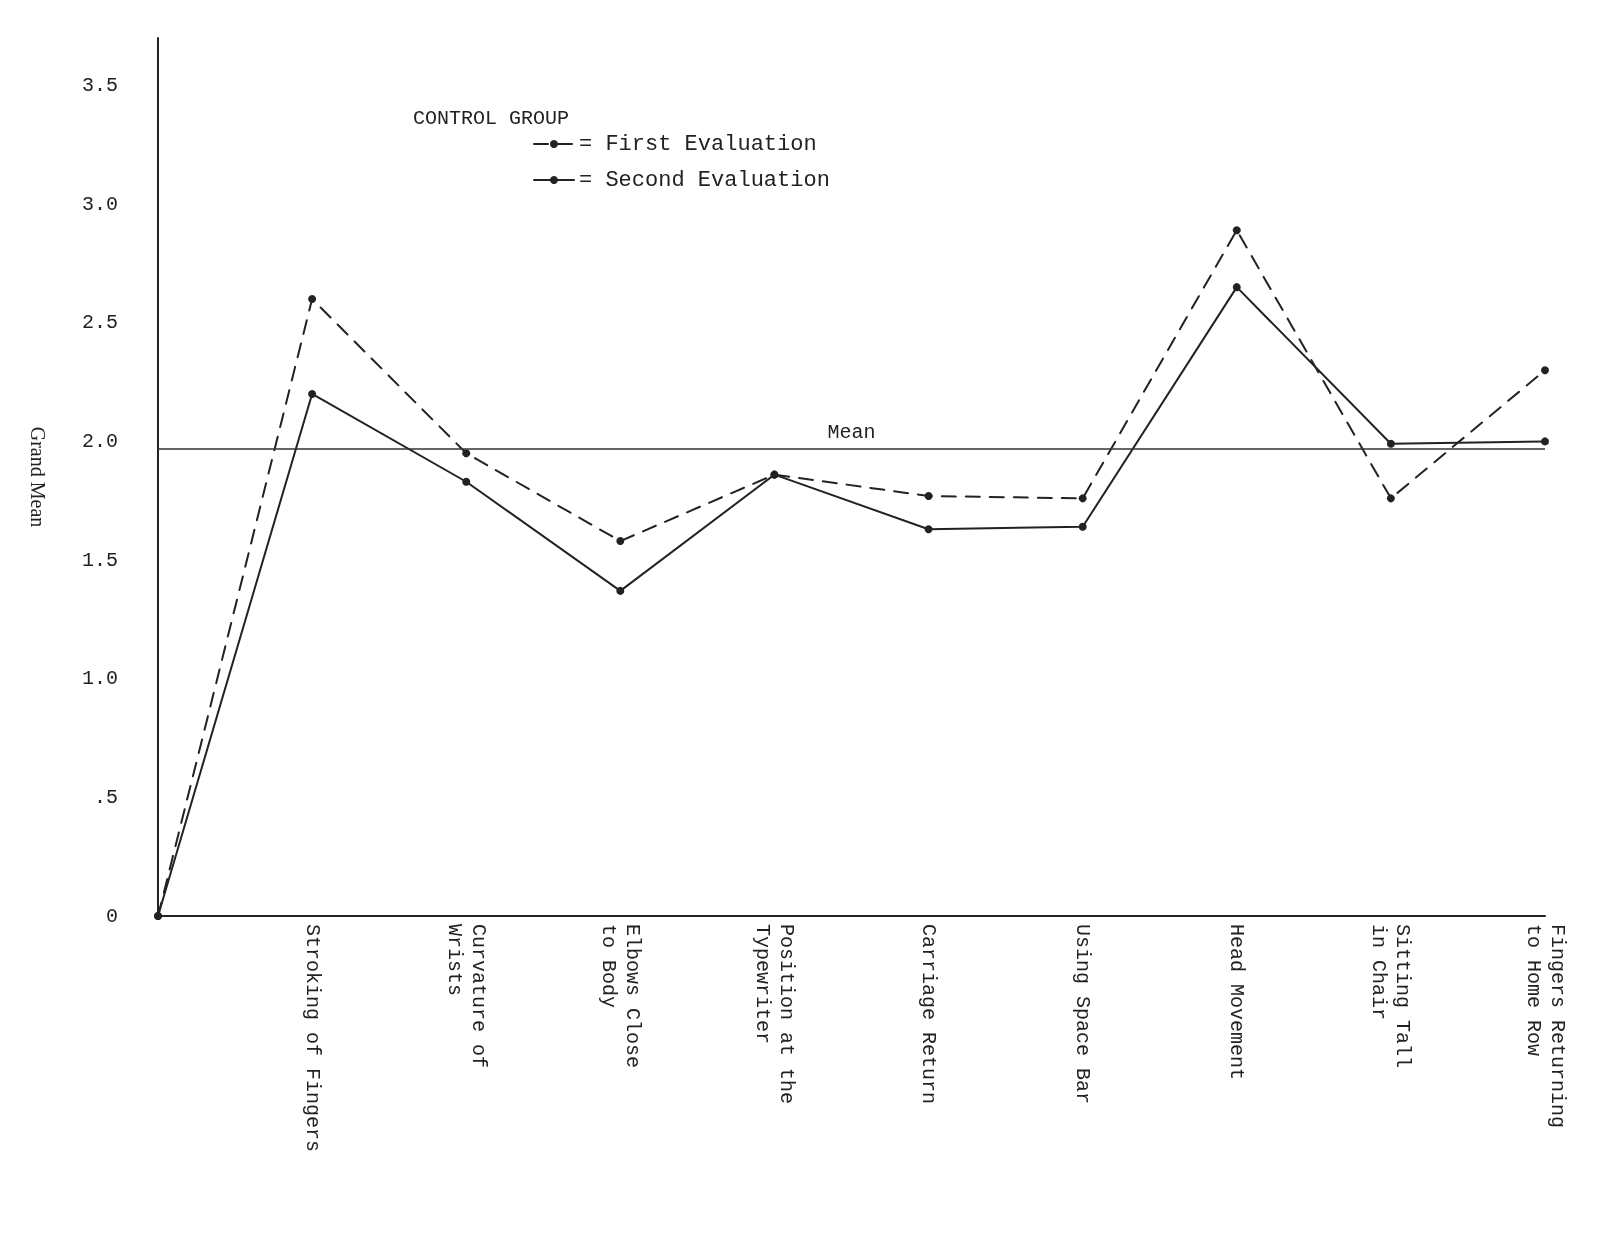 The image size is (1613, 1254). I want to click on ref-line-label: Mean, so click(851, 433).